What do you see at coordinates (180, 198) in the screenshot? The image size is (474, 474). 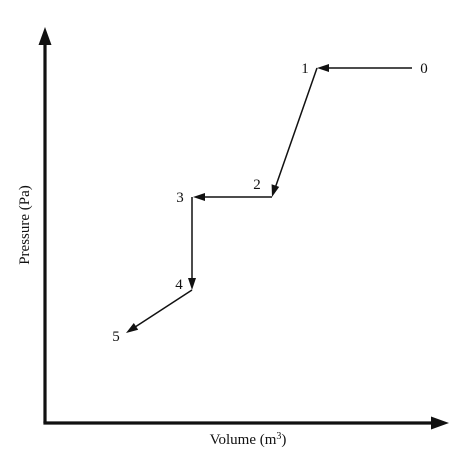 I see `point-label-3: 3` at bounding box center [180, 198].